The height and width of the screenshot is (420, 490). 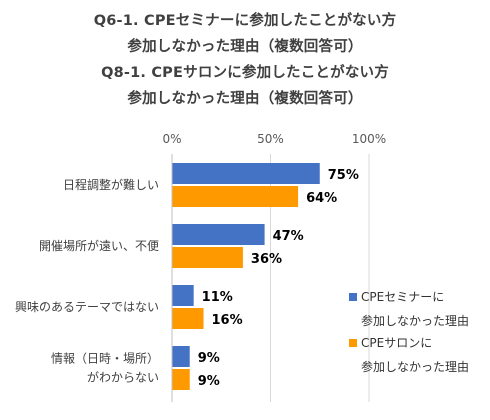 I want to click on data-label-series1-cat4: 9%, so click(x=209, y=358).